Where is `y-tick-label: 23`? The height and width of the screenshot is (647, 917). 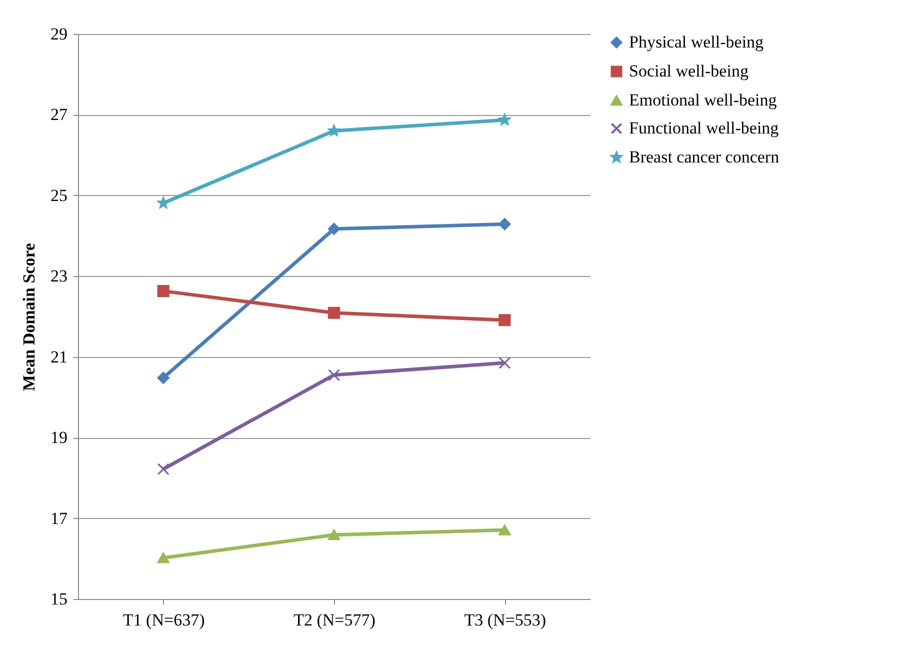
y-tick-label: 23 is located at coordinates (59, 276).